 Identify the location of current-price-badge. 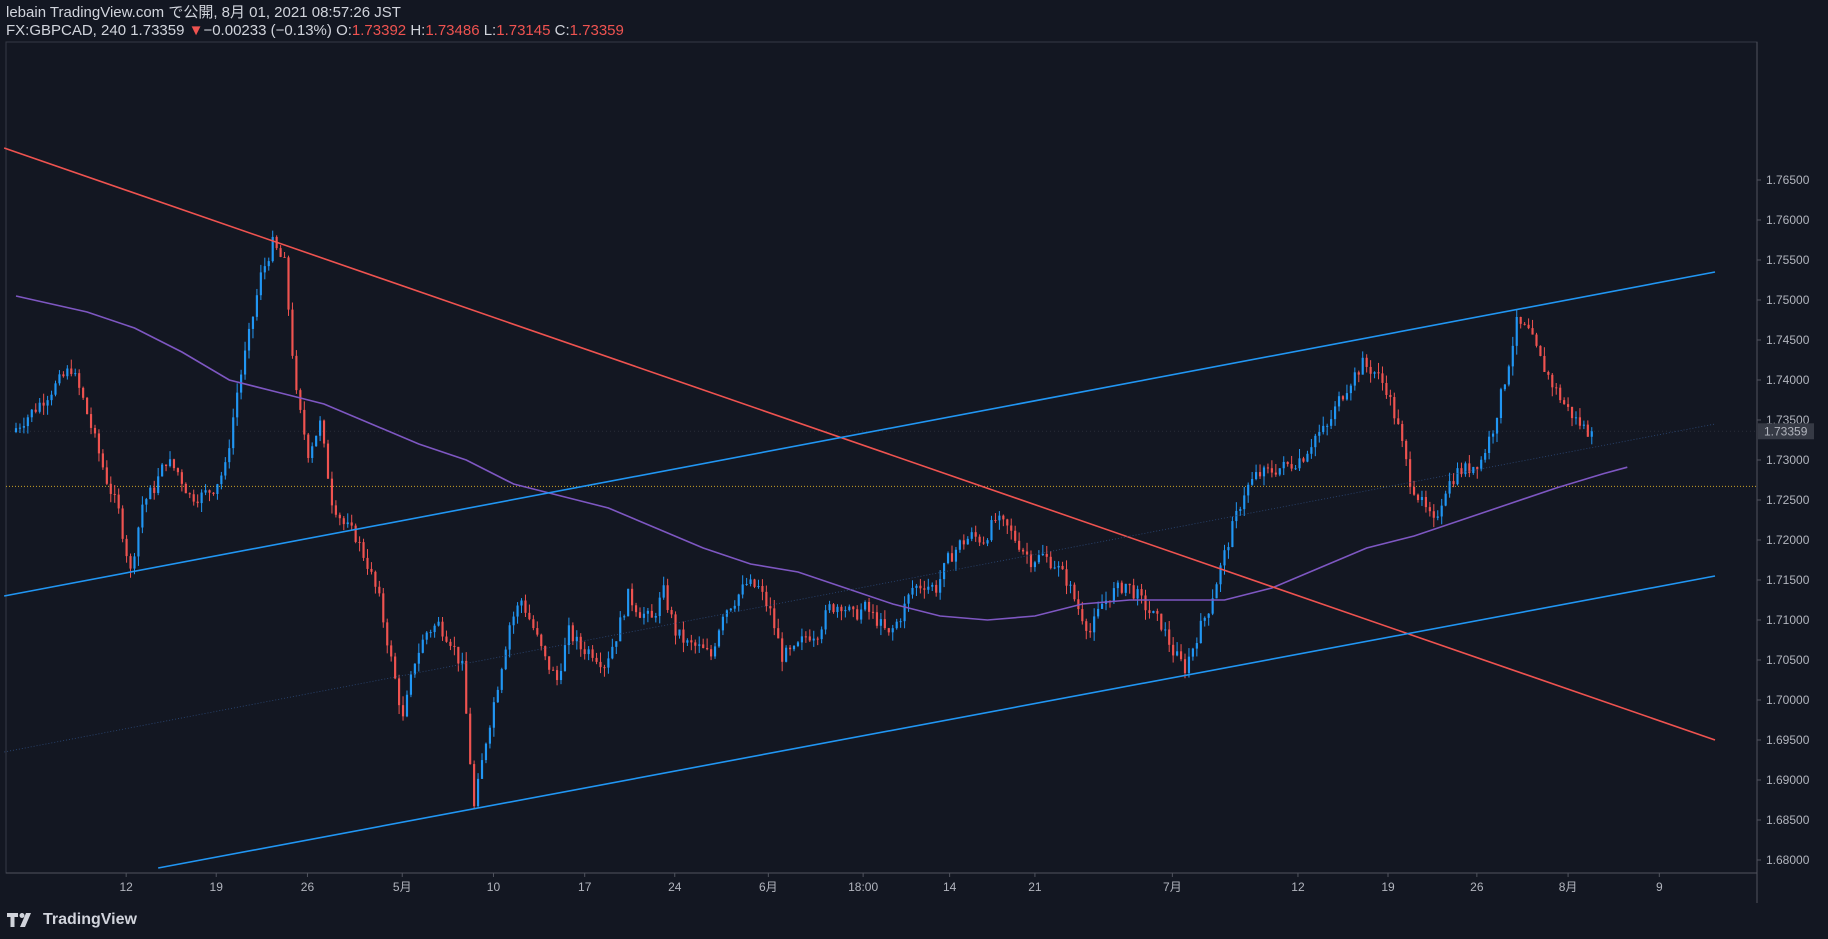
(1786, 431).